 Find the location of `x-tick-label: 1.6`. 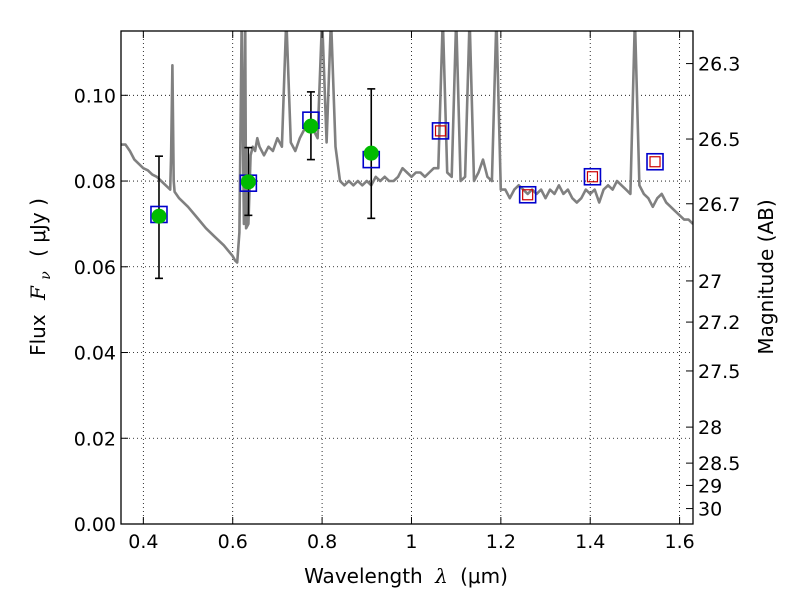

x-tick-label: 1.6 is located at coordinates (679, 542).